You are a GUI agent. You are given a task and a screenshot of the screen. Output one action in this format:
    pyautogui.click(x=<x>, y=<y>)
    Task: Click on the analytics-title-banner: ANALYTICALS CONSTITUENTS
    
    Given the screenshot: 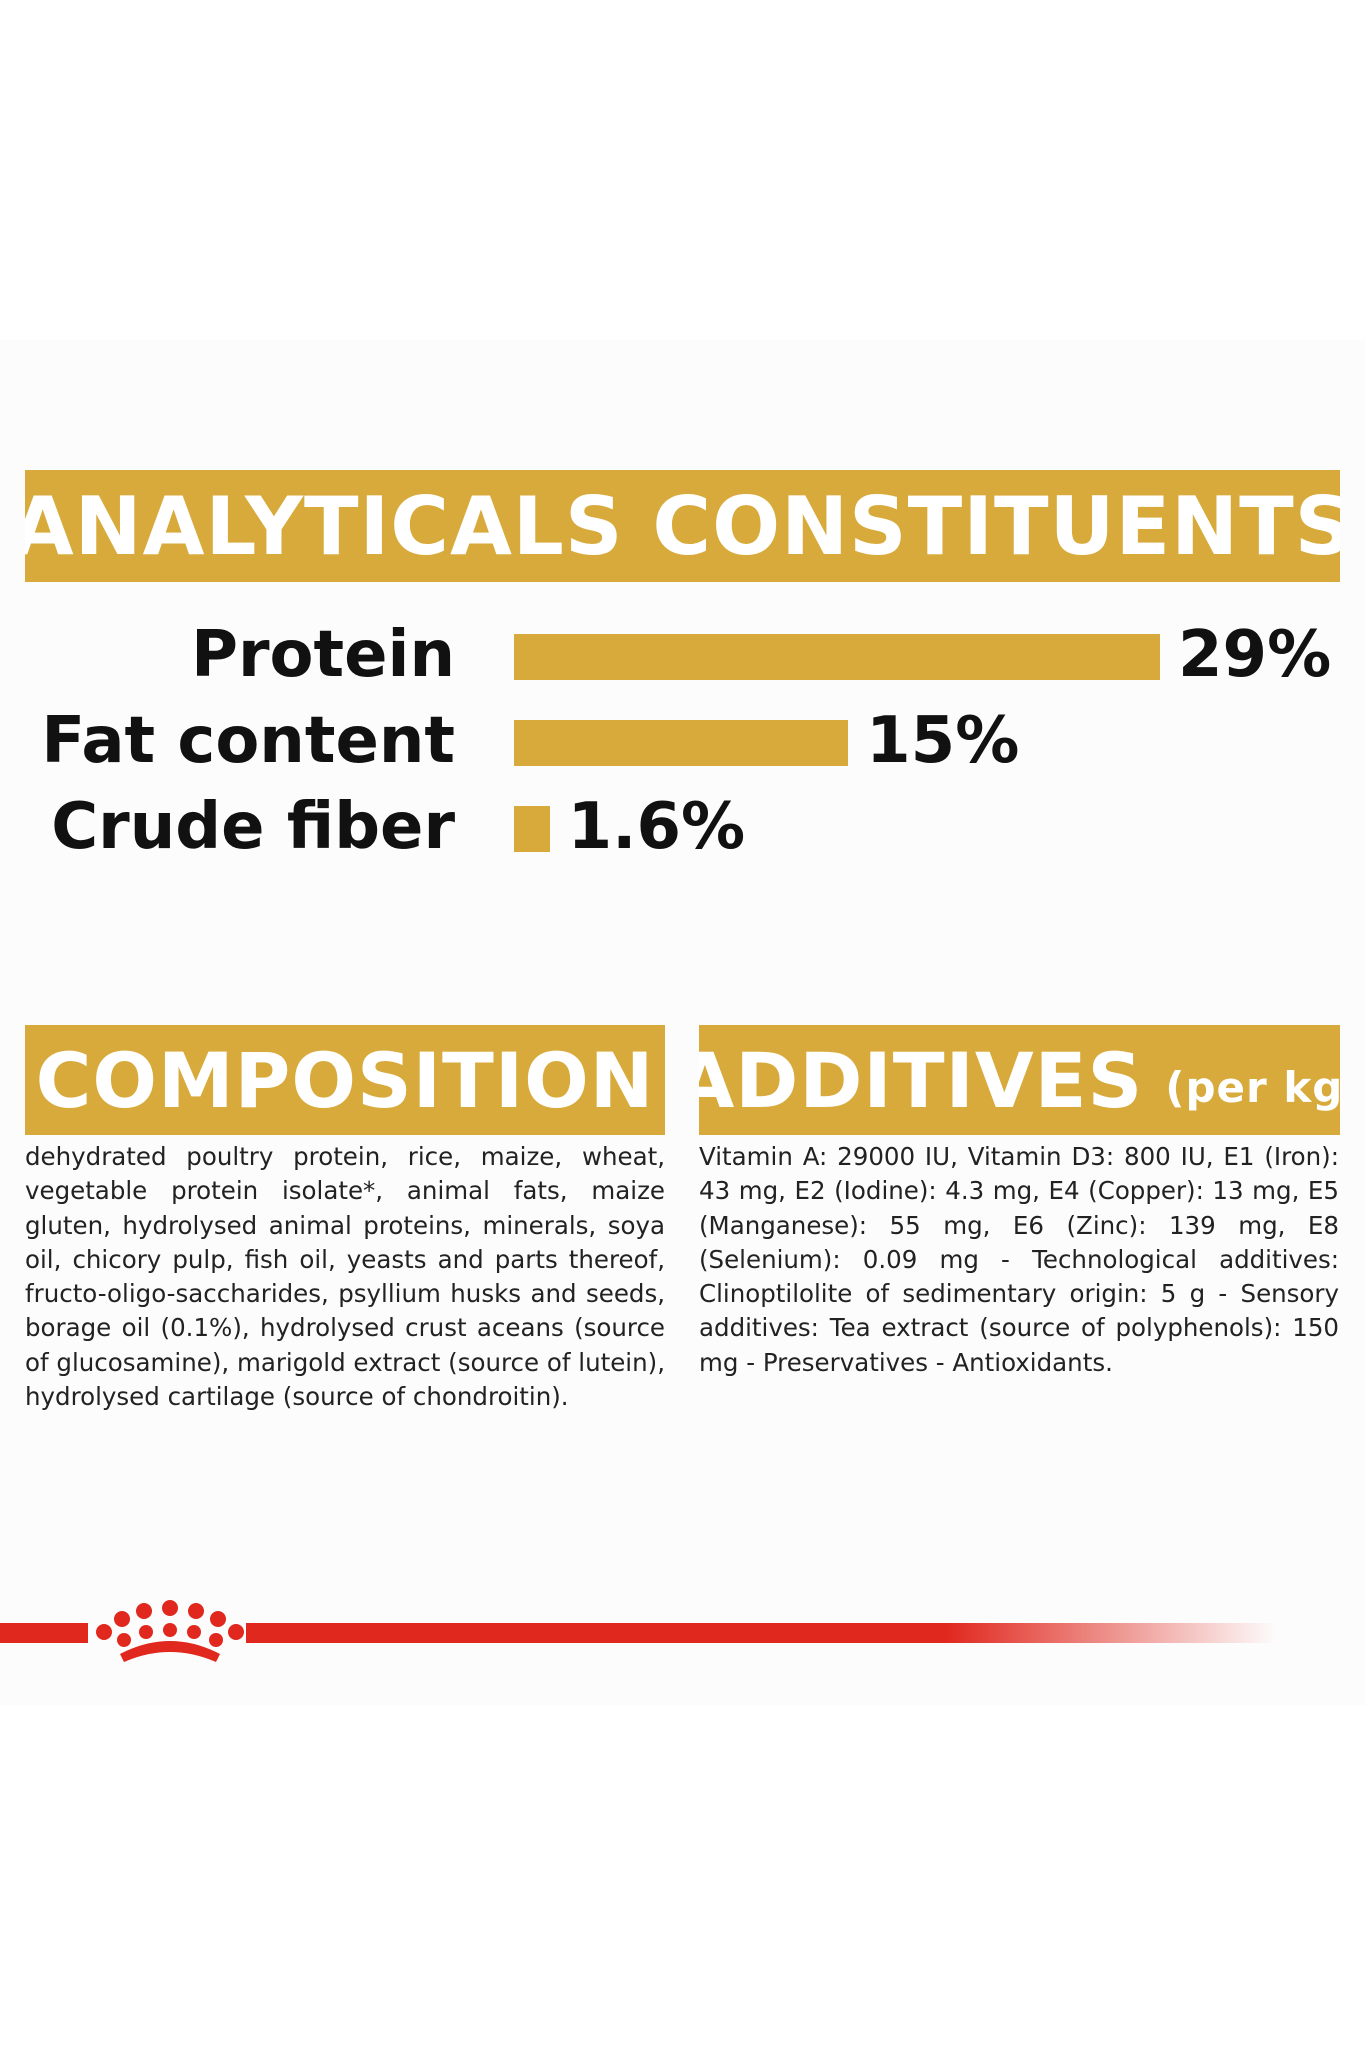 What is the action you would take?
    pyautogui.click(x=682, y=526)
    